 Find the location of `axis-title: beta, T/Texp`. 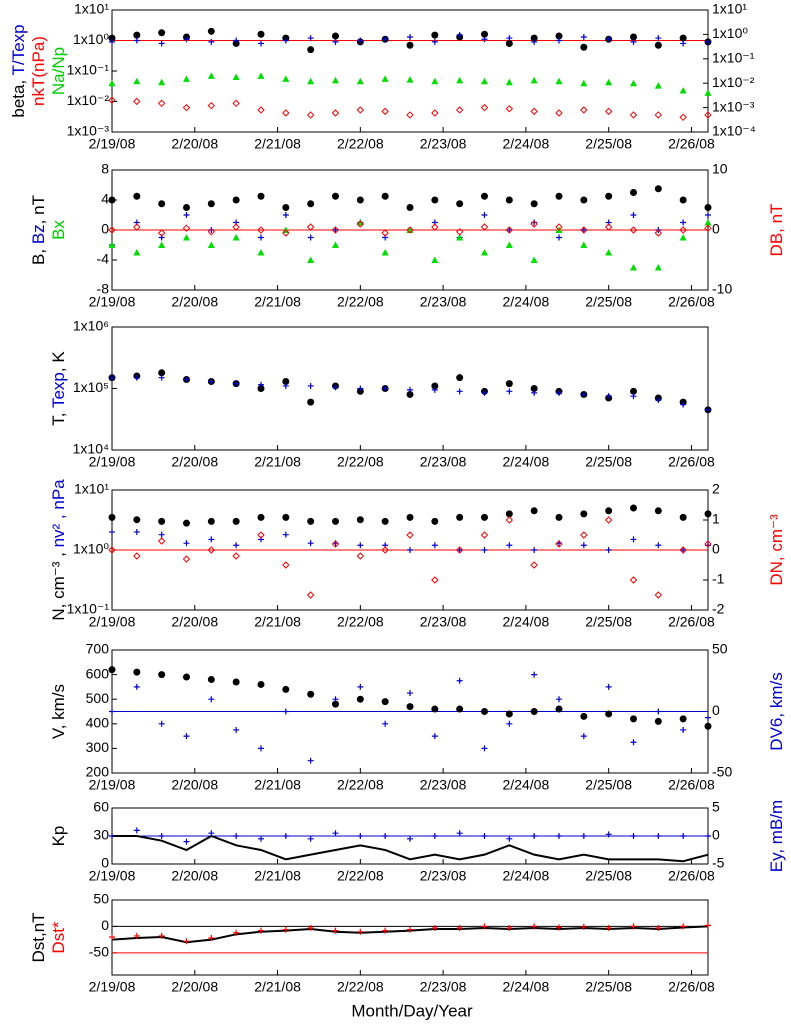

axis-title: beta, T/Texp is located at coordinates (18, 70).